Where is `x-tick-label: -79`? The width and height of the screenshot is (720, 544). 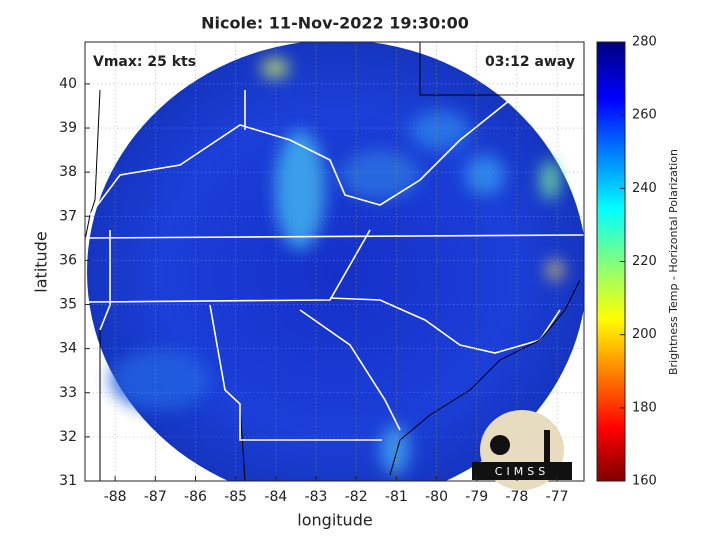
x-tick-label: -79 is located at coordinates (476, 497).